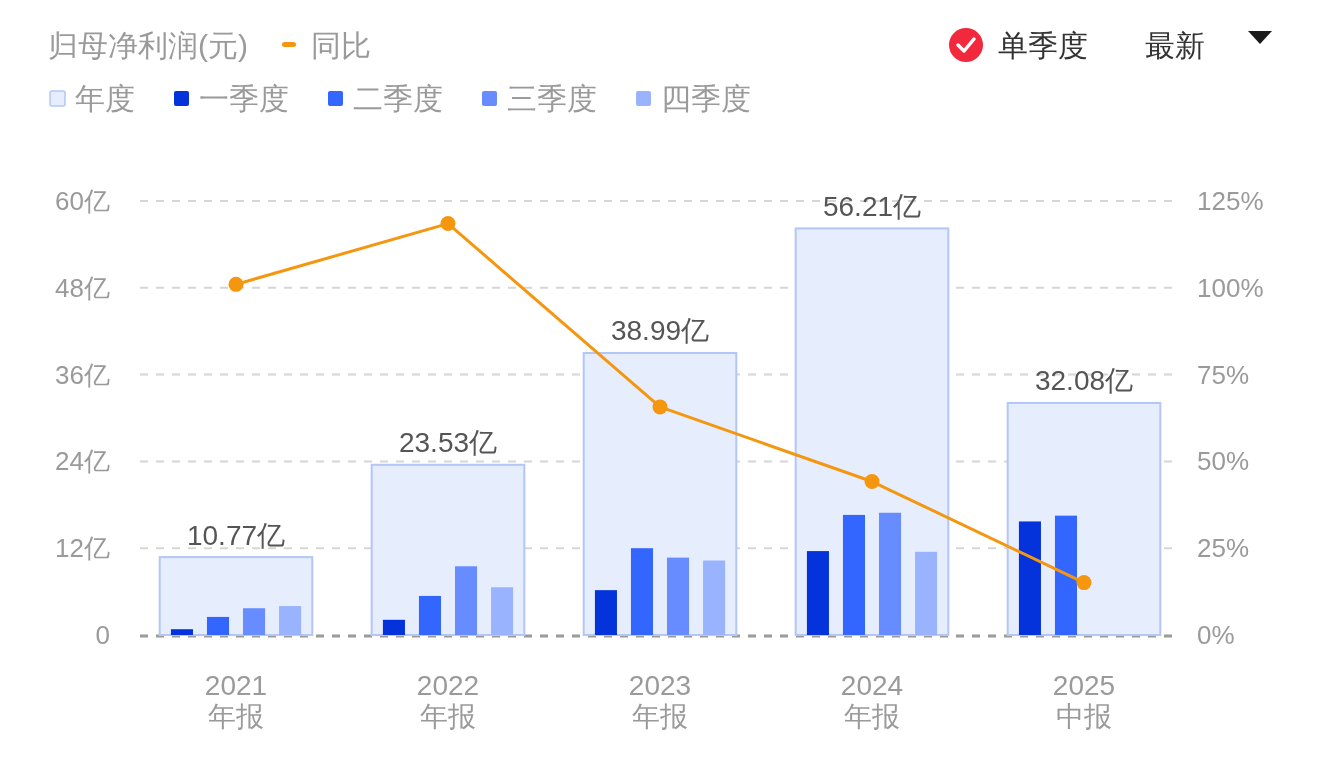 Image resolution: width=1320 pixels, height=777 pixels. What do you see at coordinates (82, 461) in the screenshot?
I see `y-tick-label: 24亿` at bounding box center [82, 461].